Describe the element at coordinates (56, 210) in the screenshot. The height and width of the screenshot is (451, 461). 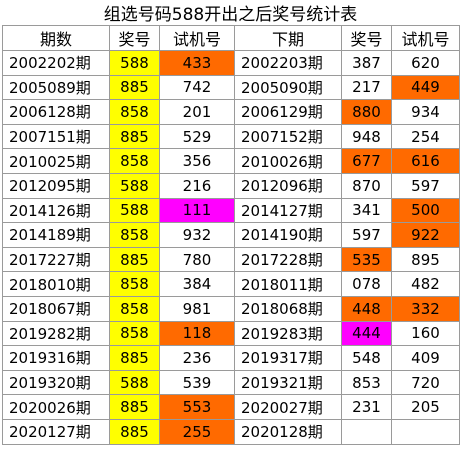
I see `period-cell: 2014126期` at that location.